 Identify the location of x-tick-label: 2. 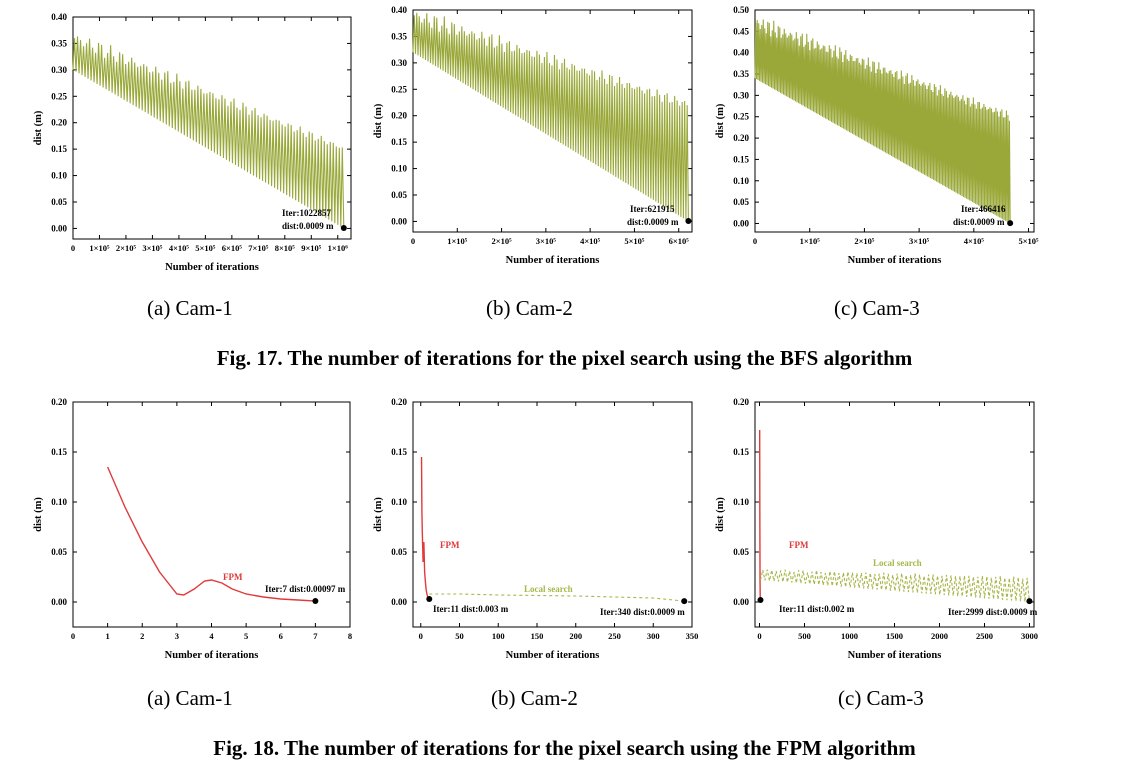
(142, 636).